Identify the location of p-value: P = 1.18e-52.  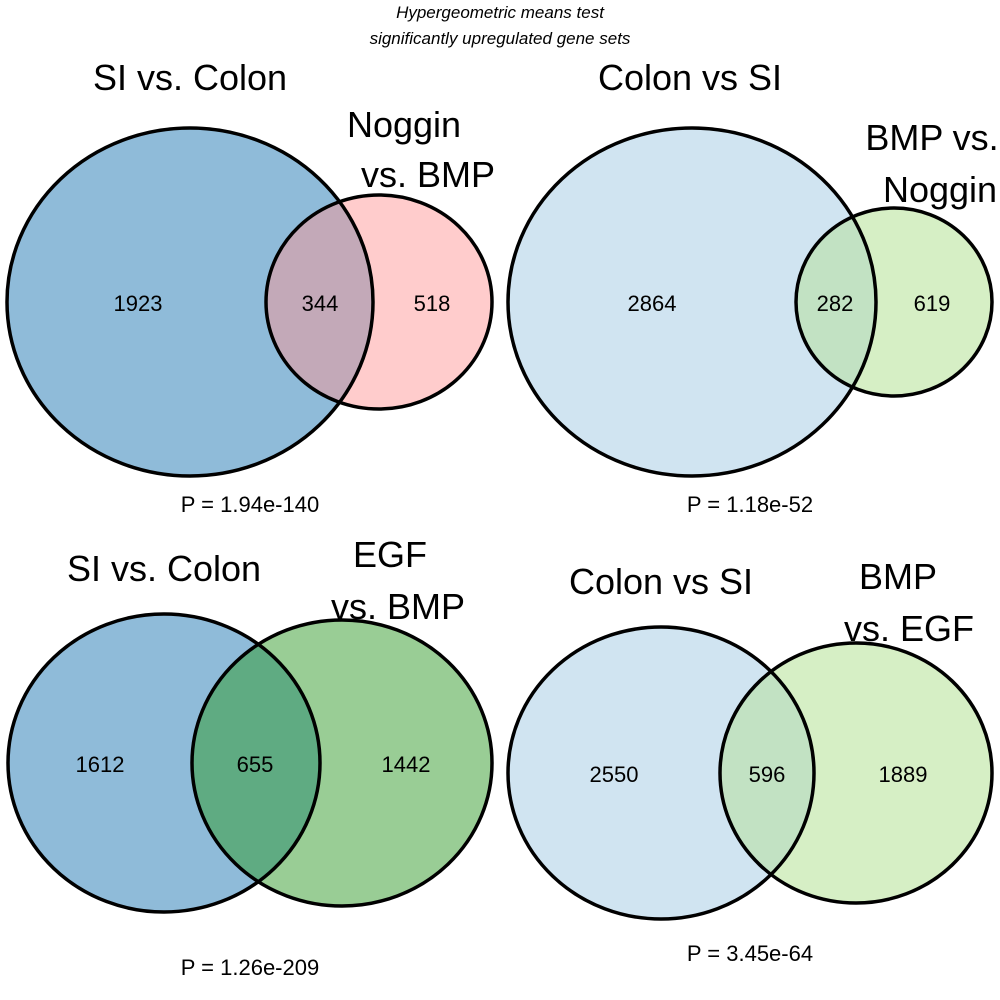
(750, 504).